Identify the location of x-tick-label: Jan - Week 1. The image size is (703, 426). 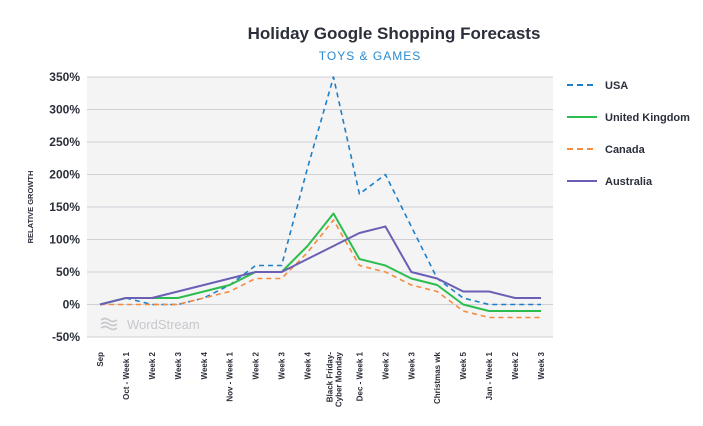
(489, 375).